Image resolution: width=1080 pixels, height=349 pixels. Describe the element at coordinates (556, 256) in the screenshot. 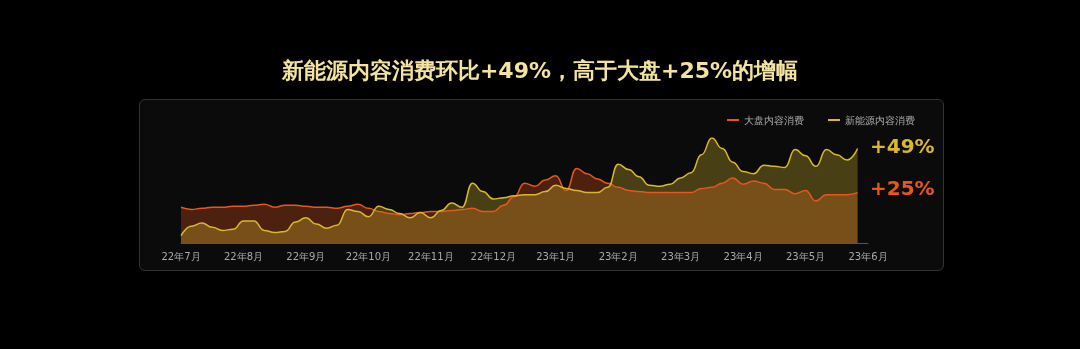

I see `x-tick-label: 23年1月` at that location.